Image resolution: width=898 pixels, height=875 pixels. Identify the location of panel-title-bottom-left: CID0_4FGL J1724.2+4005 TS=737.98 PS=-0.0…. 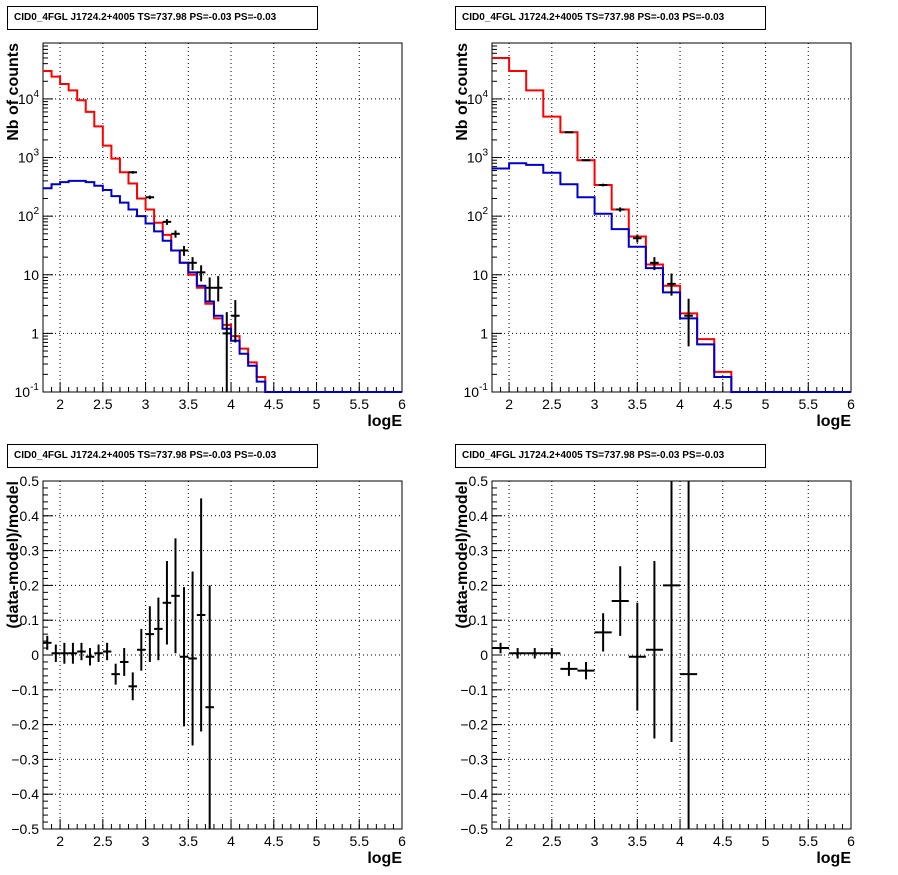
(162, 456).